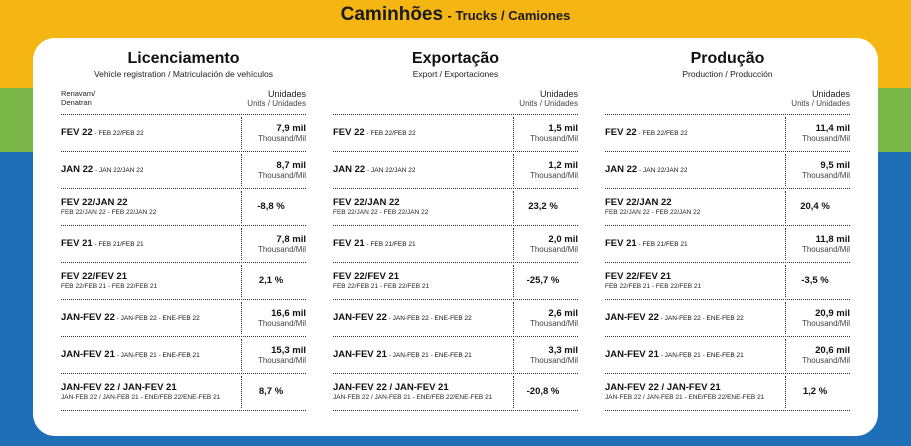  I want to click on value-cell: 11,4 mil Thousand/Mil, so click(819, 132).